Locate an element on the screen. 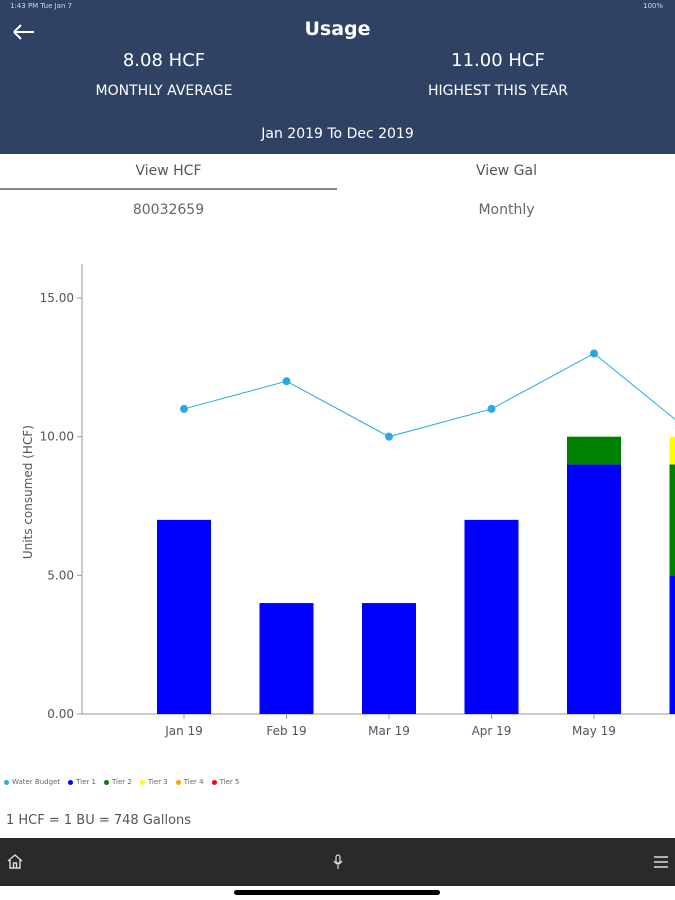  x-tick-label: Jan 19 is located at coordinates (183, 731).